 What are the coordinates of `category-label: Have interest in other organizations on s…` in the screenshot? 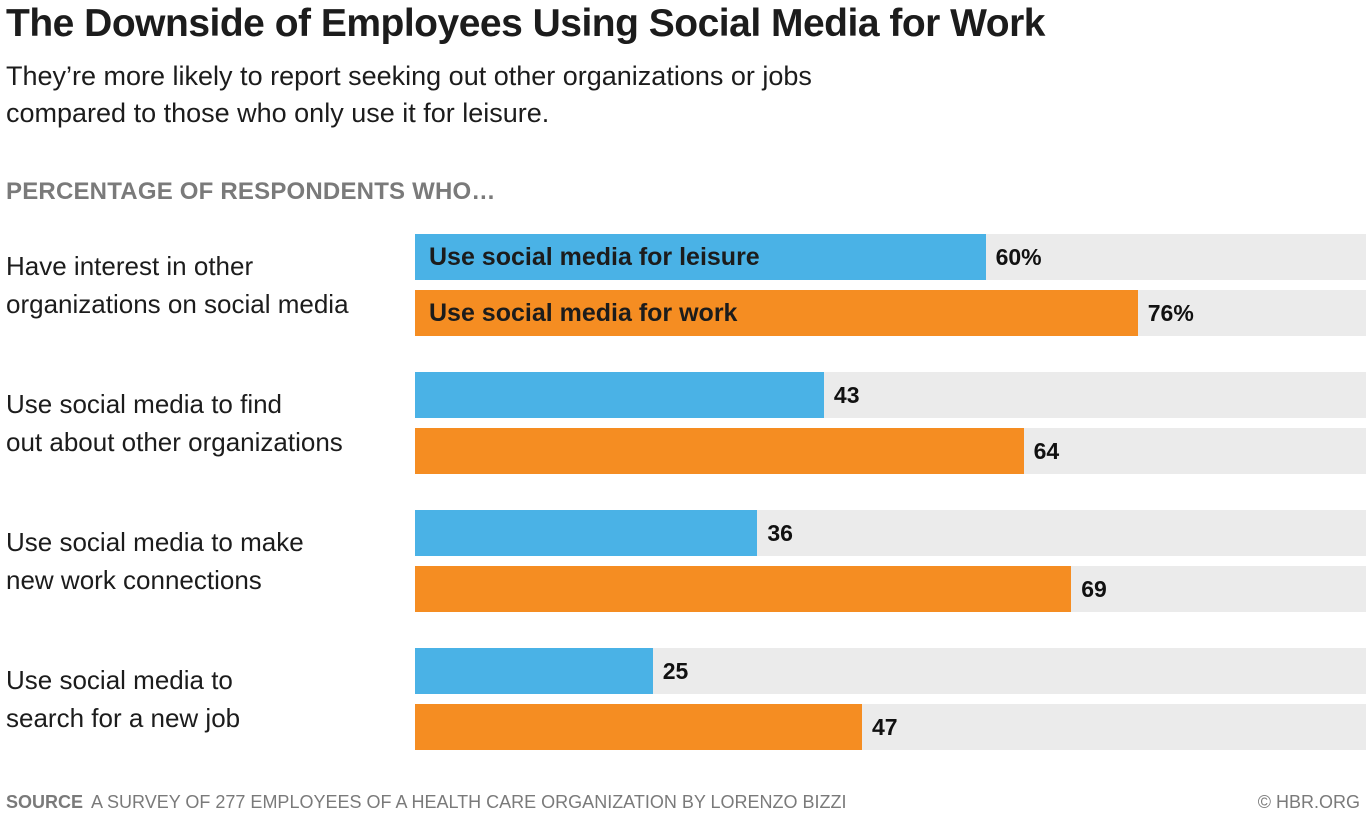 It's located at (206, 285).